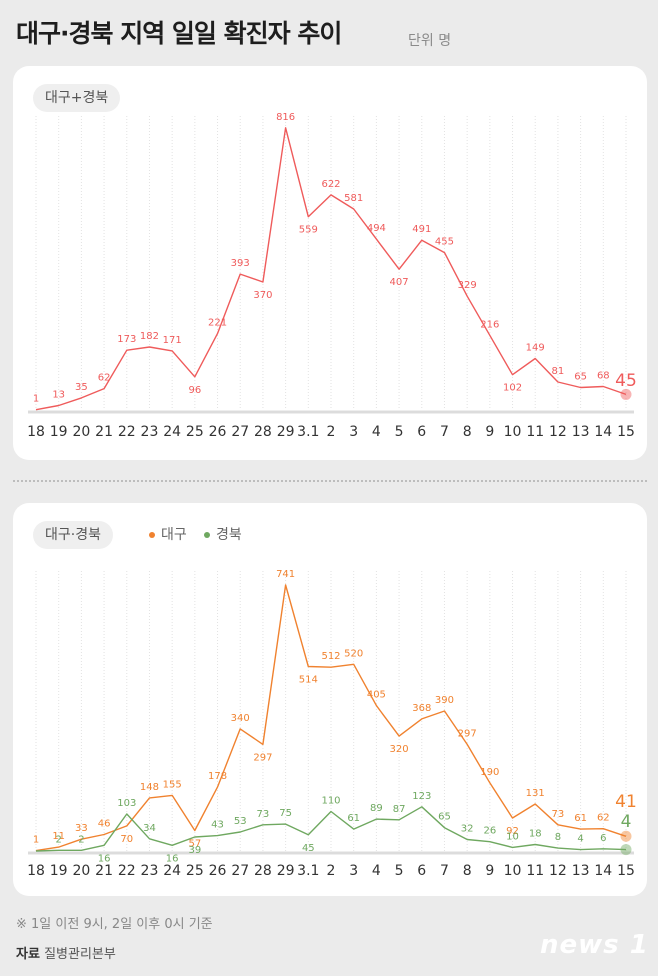 This screenshot has width=658, height=976. I want to click on daegu-data-label: 33, so click(81, 828).